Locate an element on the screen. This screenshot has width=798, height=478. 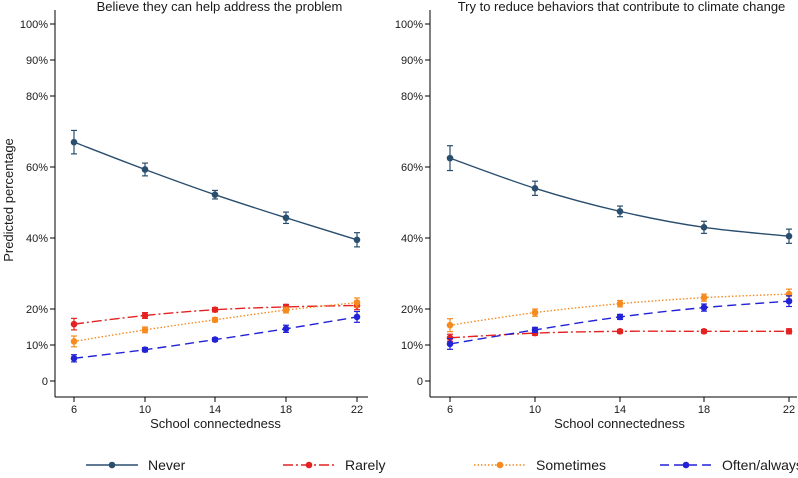
legend-label: Rarely is located at coordinates (365, 465).